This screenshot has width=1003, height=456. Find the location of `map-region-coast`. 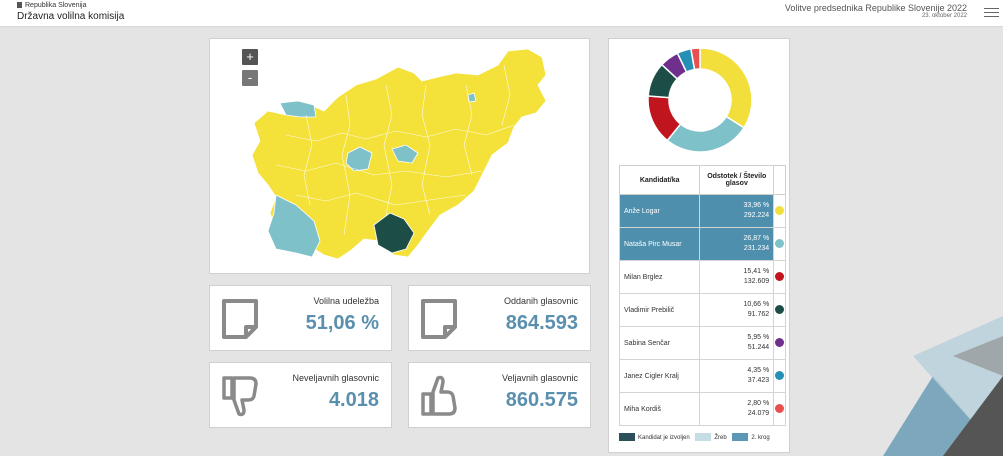

map-region-coast is located at coordinates (294, 226).